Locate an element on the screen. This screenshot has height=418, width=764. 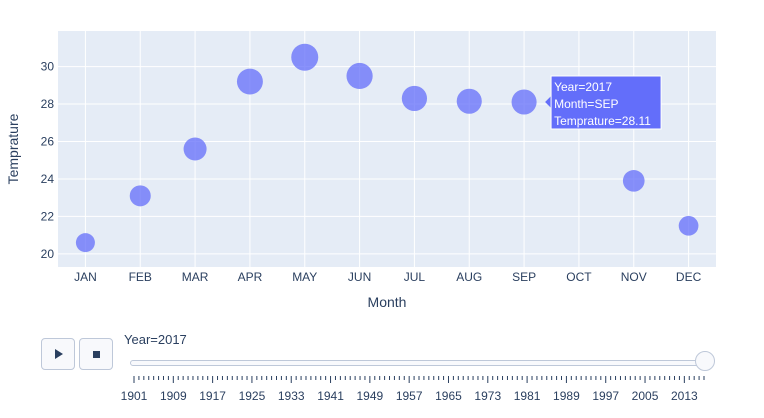
marker-nov is located at coordinates (633, 181).